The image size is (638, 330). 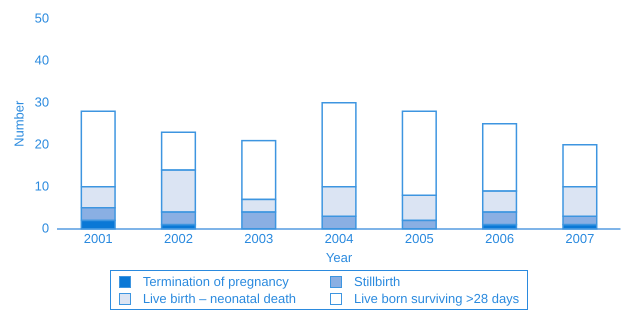 What do you see at coordinates (499, 238) in the screenshot?
I see `x-tick-label: 2006` at bounding box center [499, 238].